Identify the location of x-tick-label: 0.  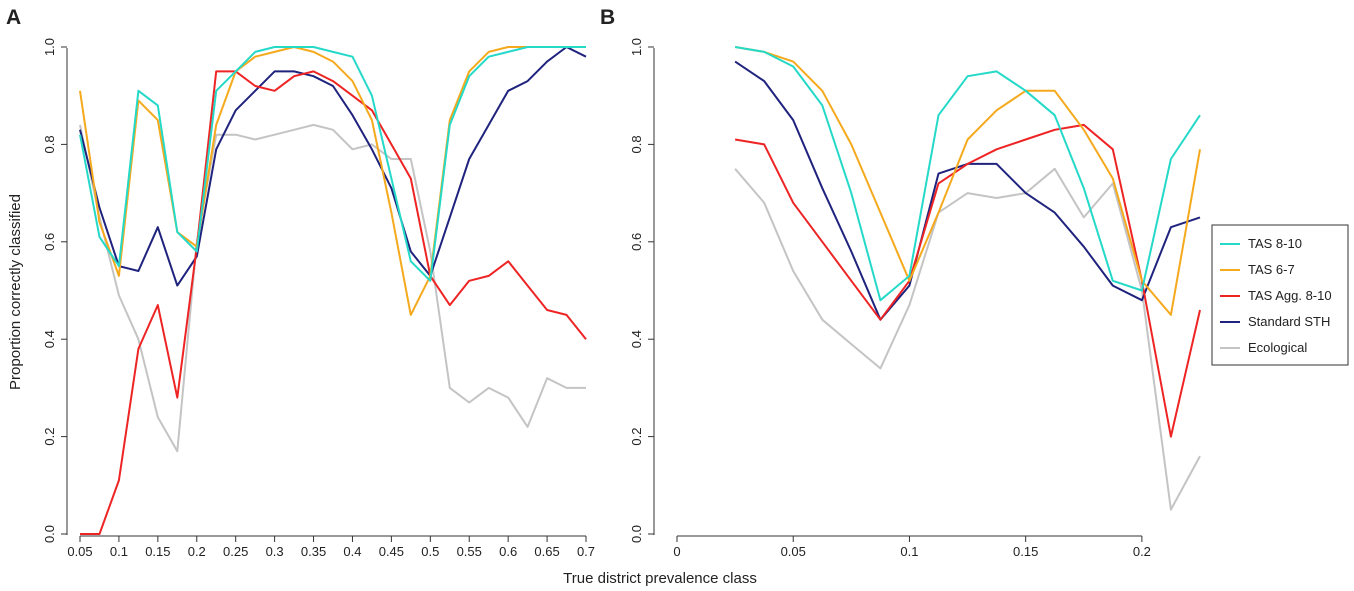
(676, 551).